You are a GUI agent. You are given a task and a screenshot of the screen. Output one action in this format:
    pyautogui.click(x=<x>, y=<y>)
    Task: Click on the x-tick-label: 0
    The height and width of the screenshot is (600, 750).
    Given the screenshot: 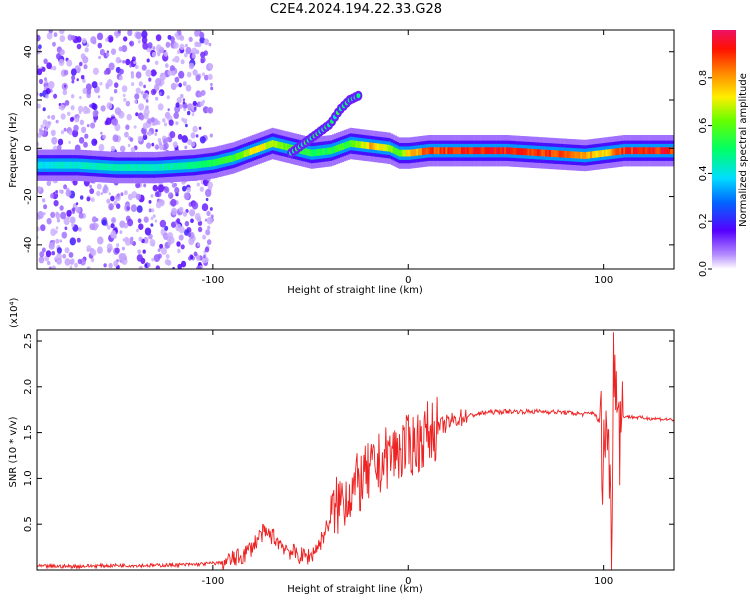 What is the action you would take?
    pyautogui.click(x=408, y=280)
    